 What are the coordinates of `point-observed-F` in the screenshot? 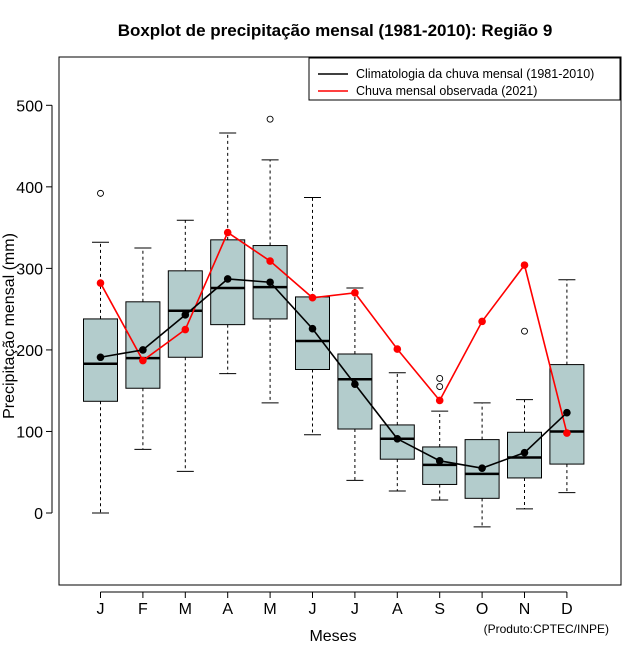 It's located at (143, 360).